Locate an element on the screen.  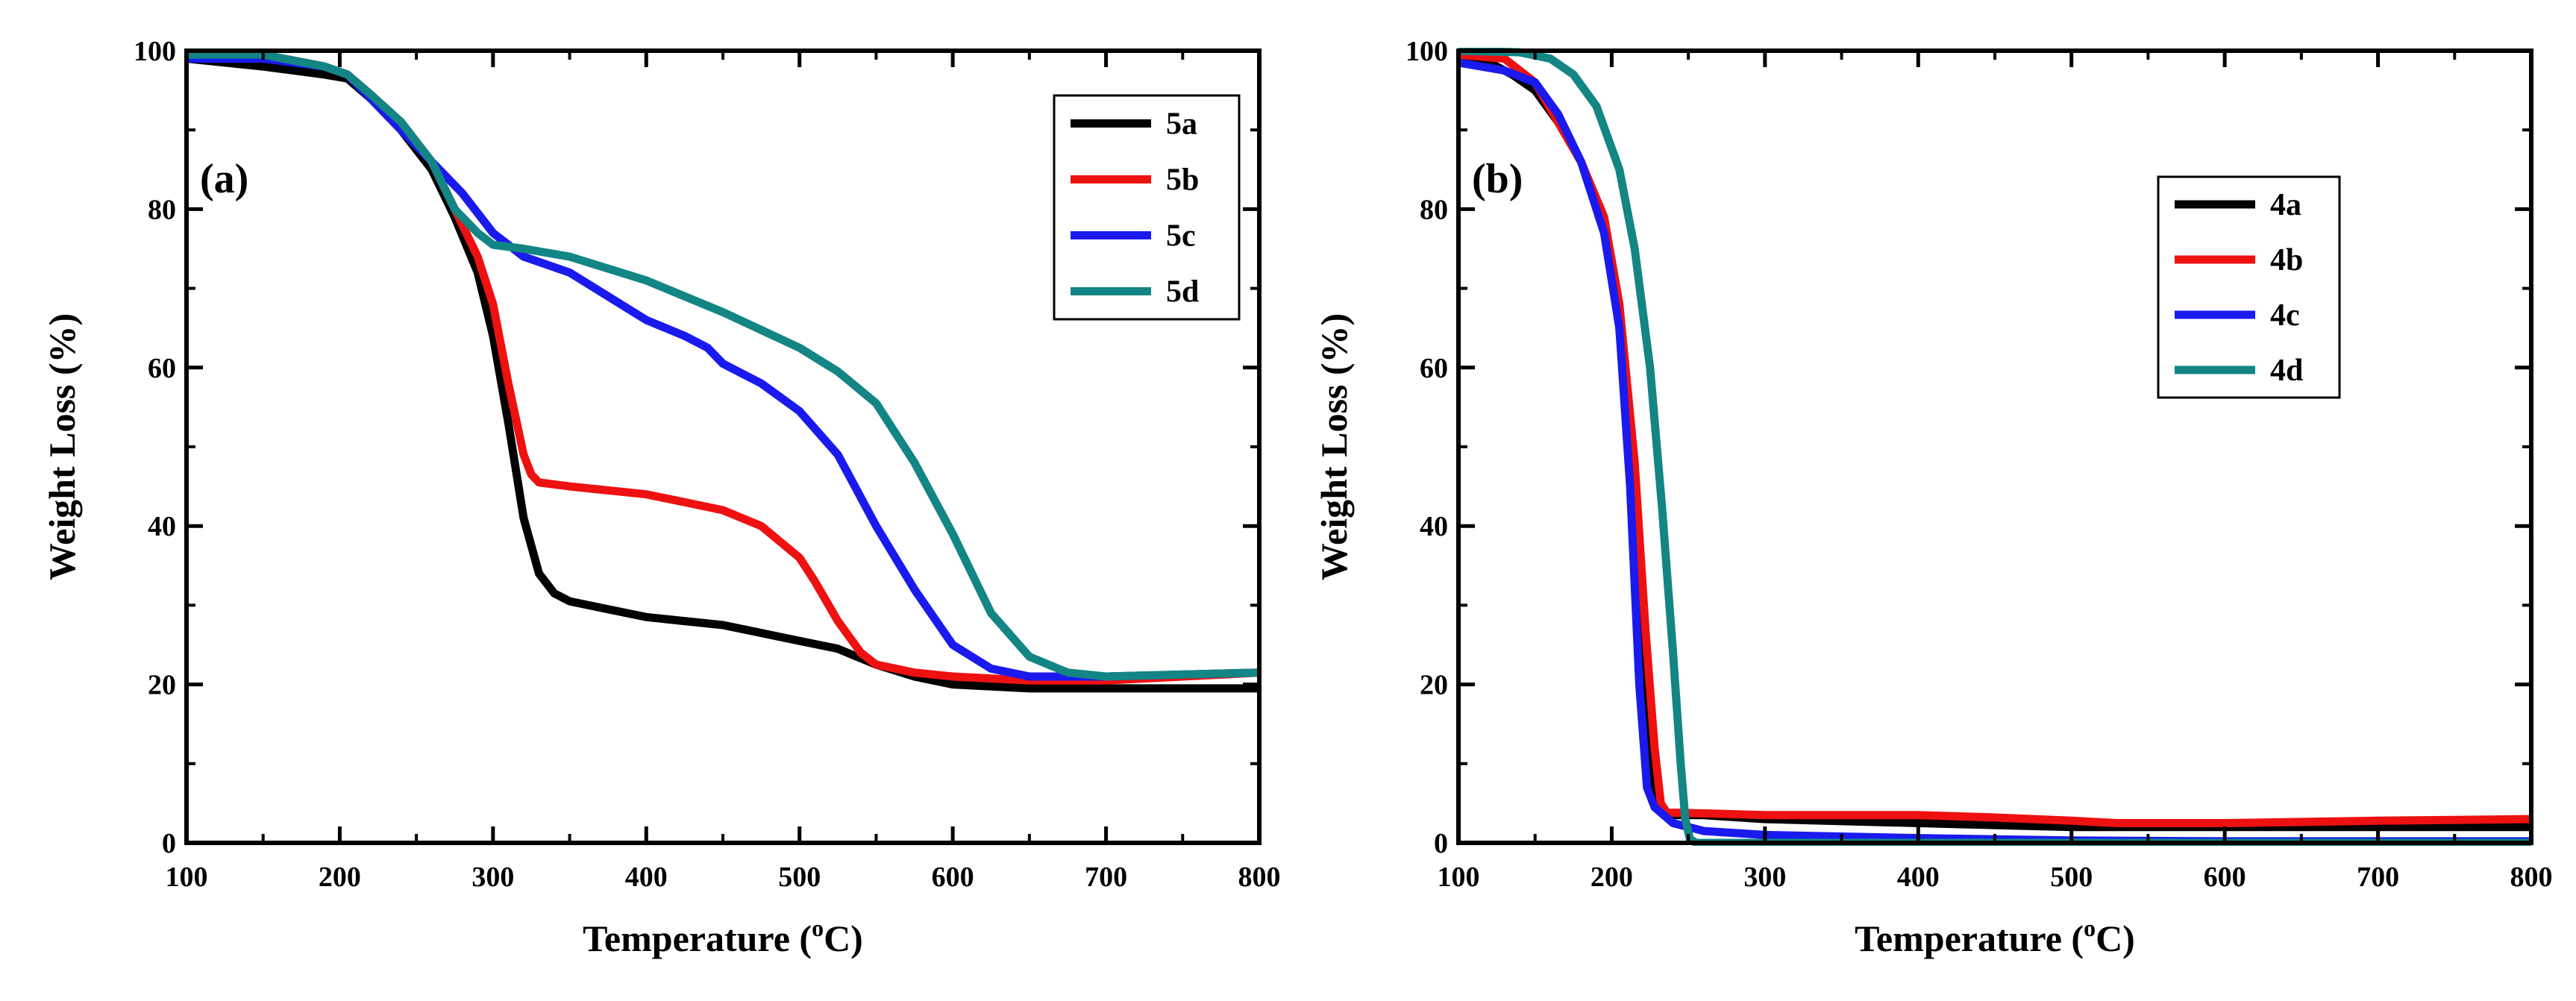
panel-label: (a) is located at coordinates (224, 179).